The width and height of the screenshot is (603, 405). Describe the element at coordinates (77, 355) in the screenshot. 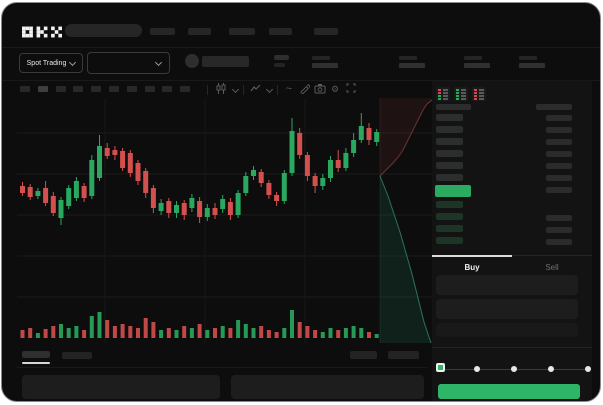

I see `bottom-tab` at that location.